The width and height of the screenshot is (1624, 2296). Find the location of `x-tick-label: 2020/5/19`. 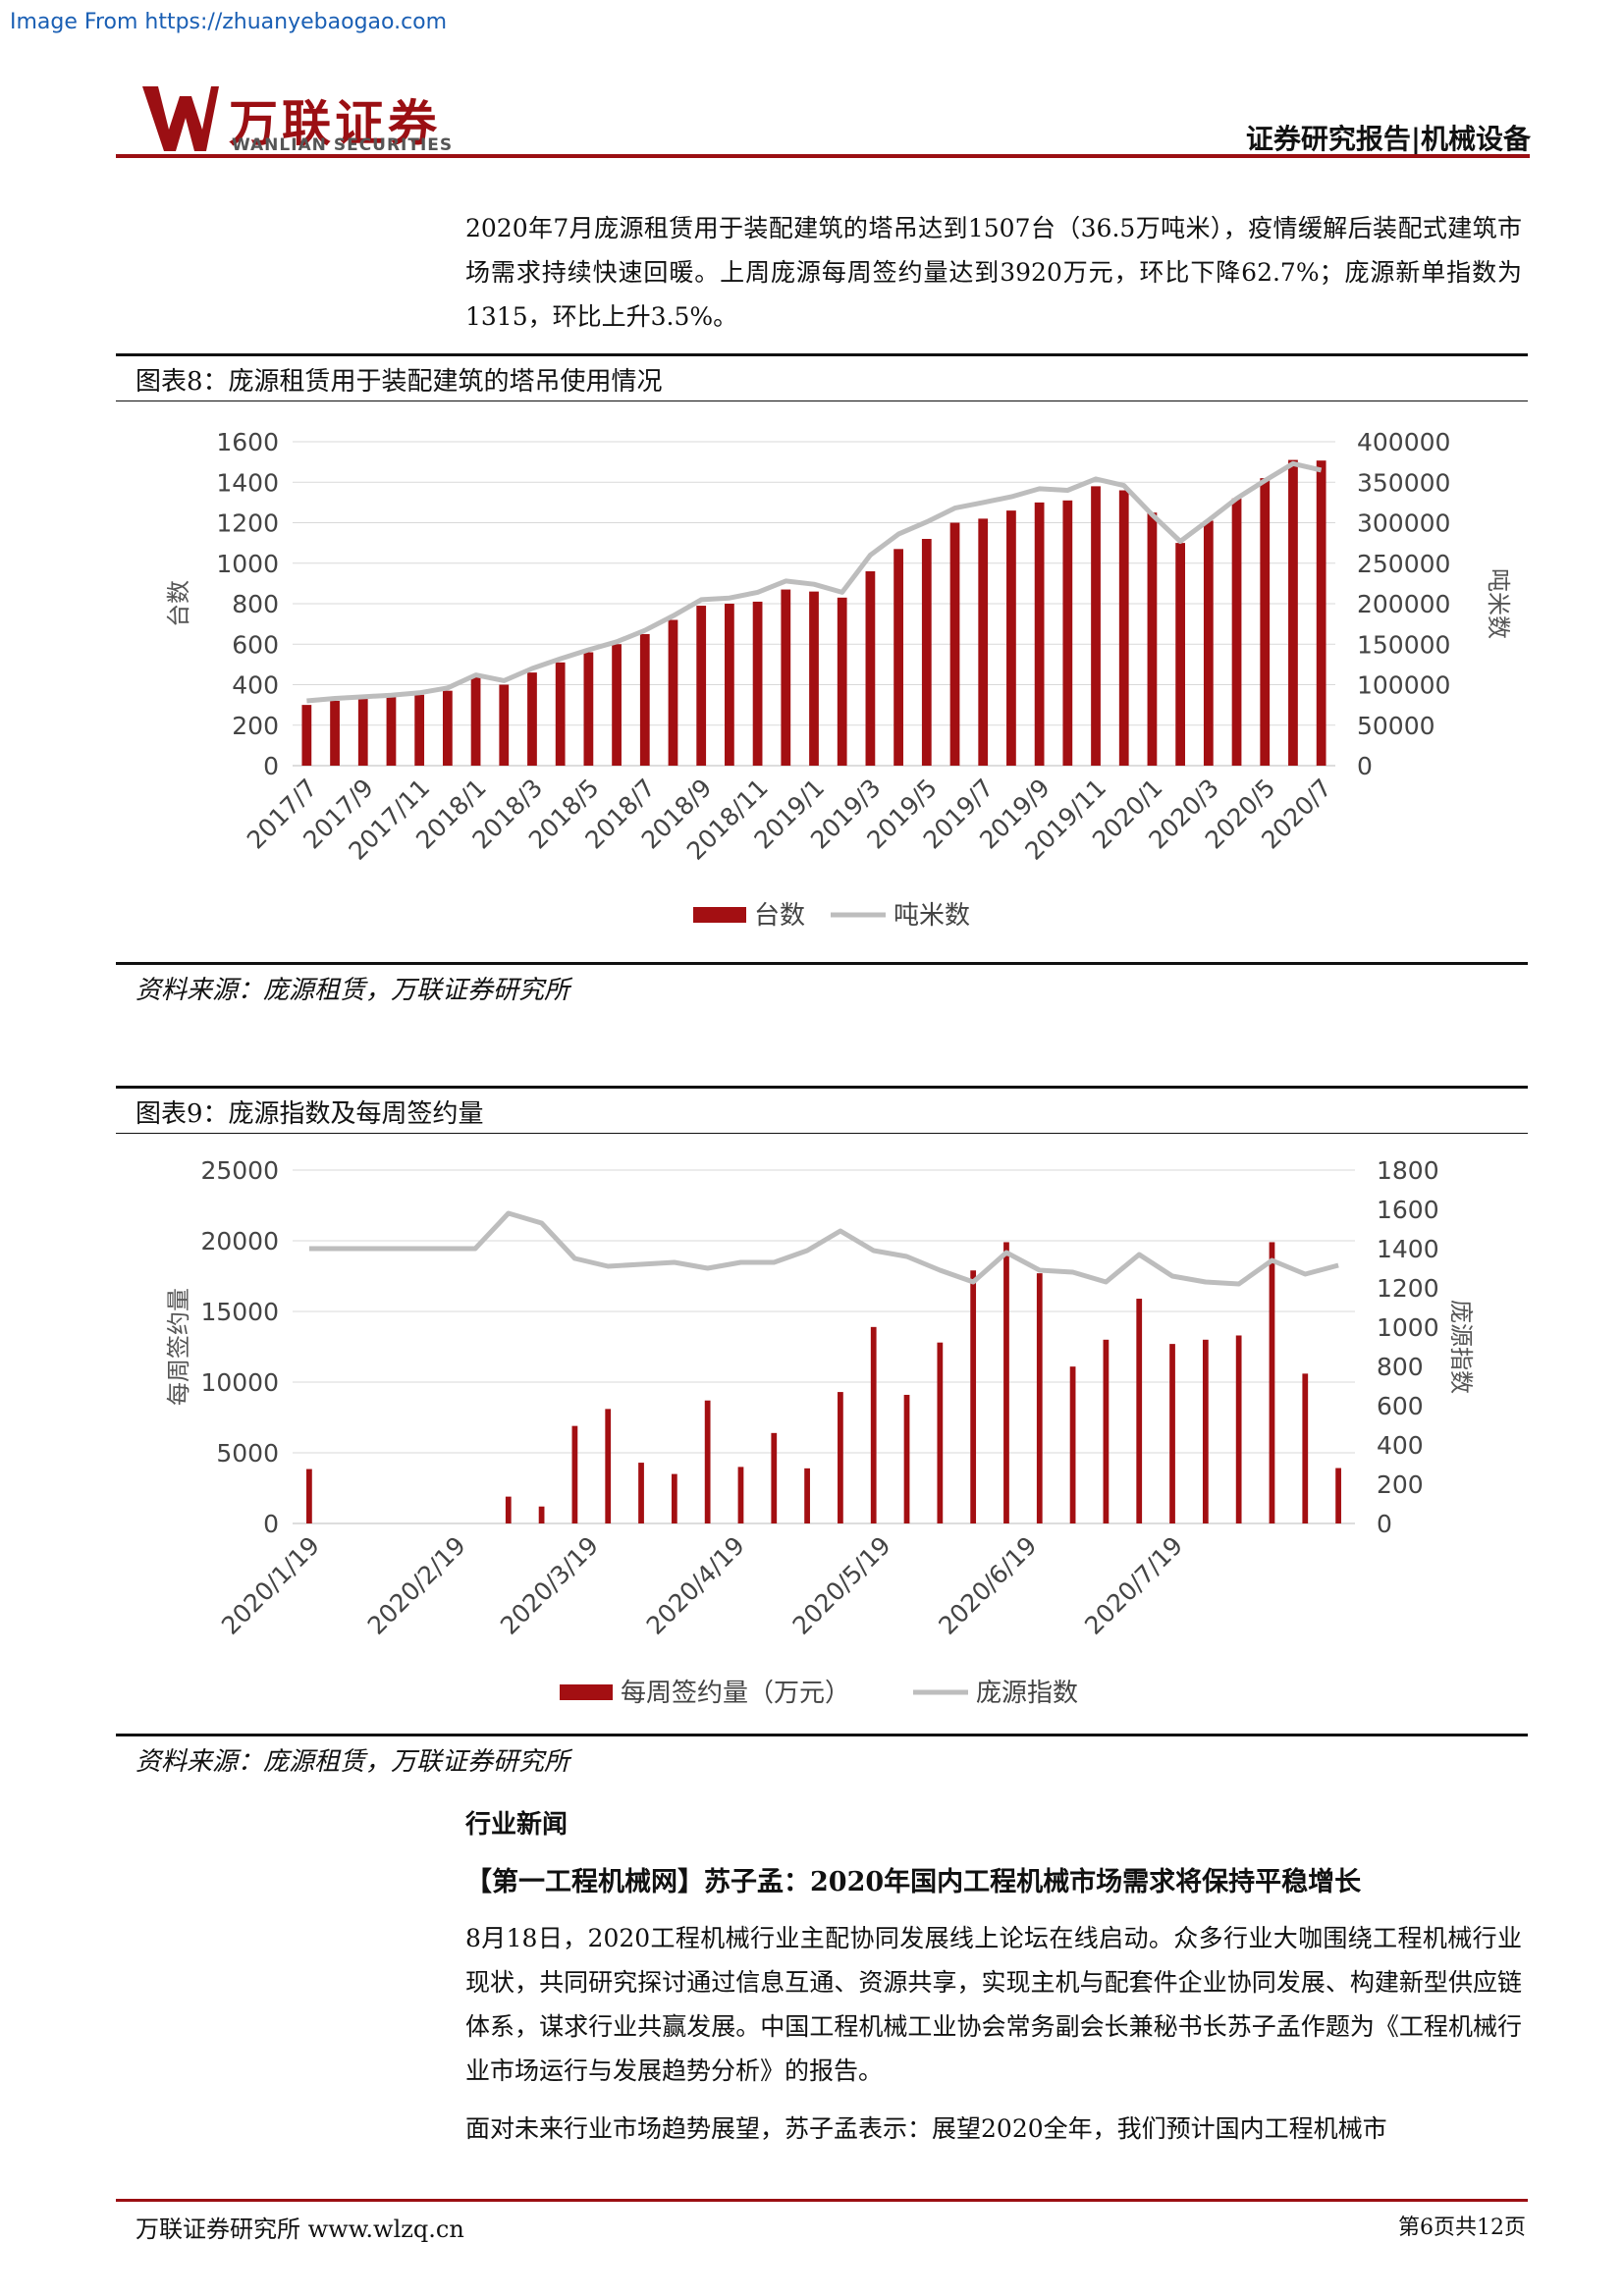

x-tick-label: 2020/5/19 is located at coordinates (841, 1586).